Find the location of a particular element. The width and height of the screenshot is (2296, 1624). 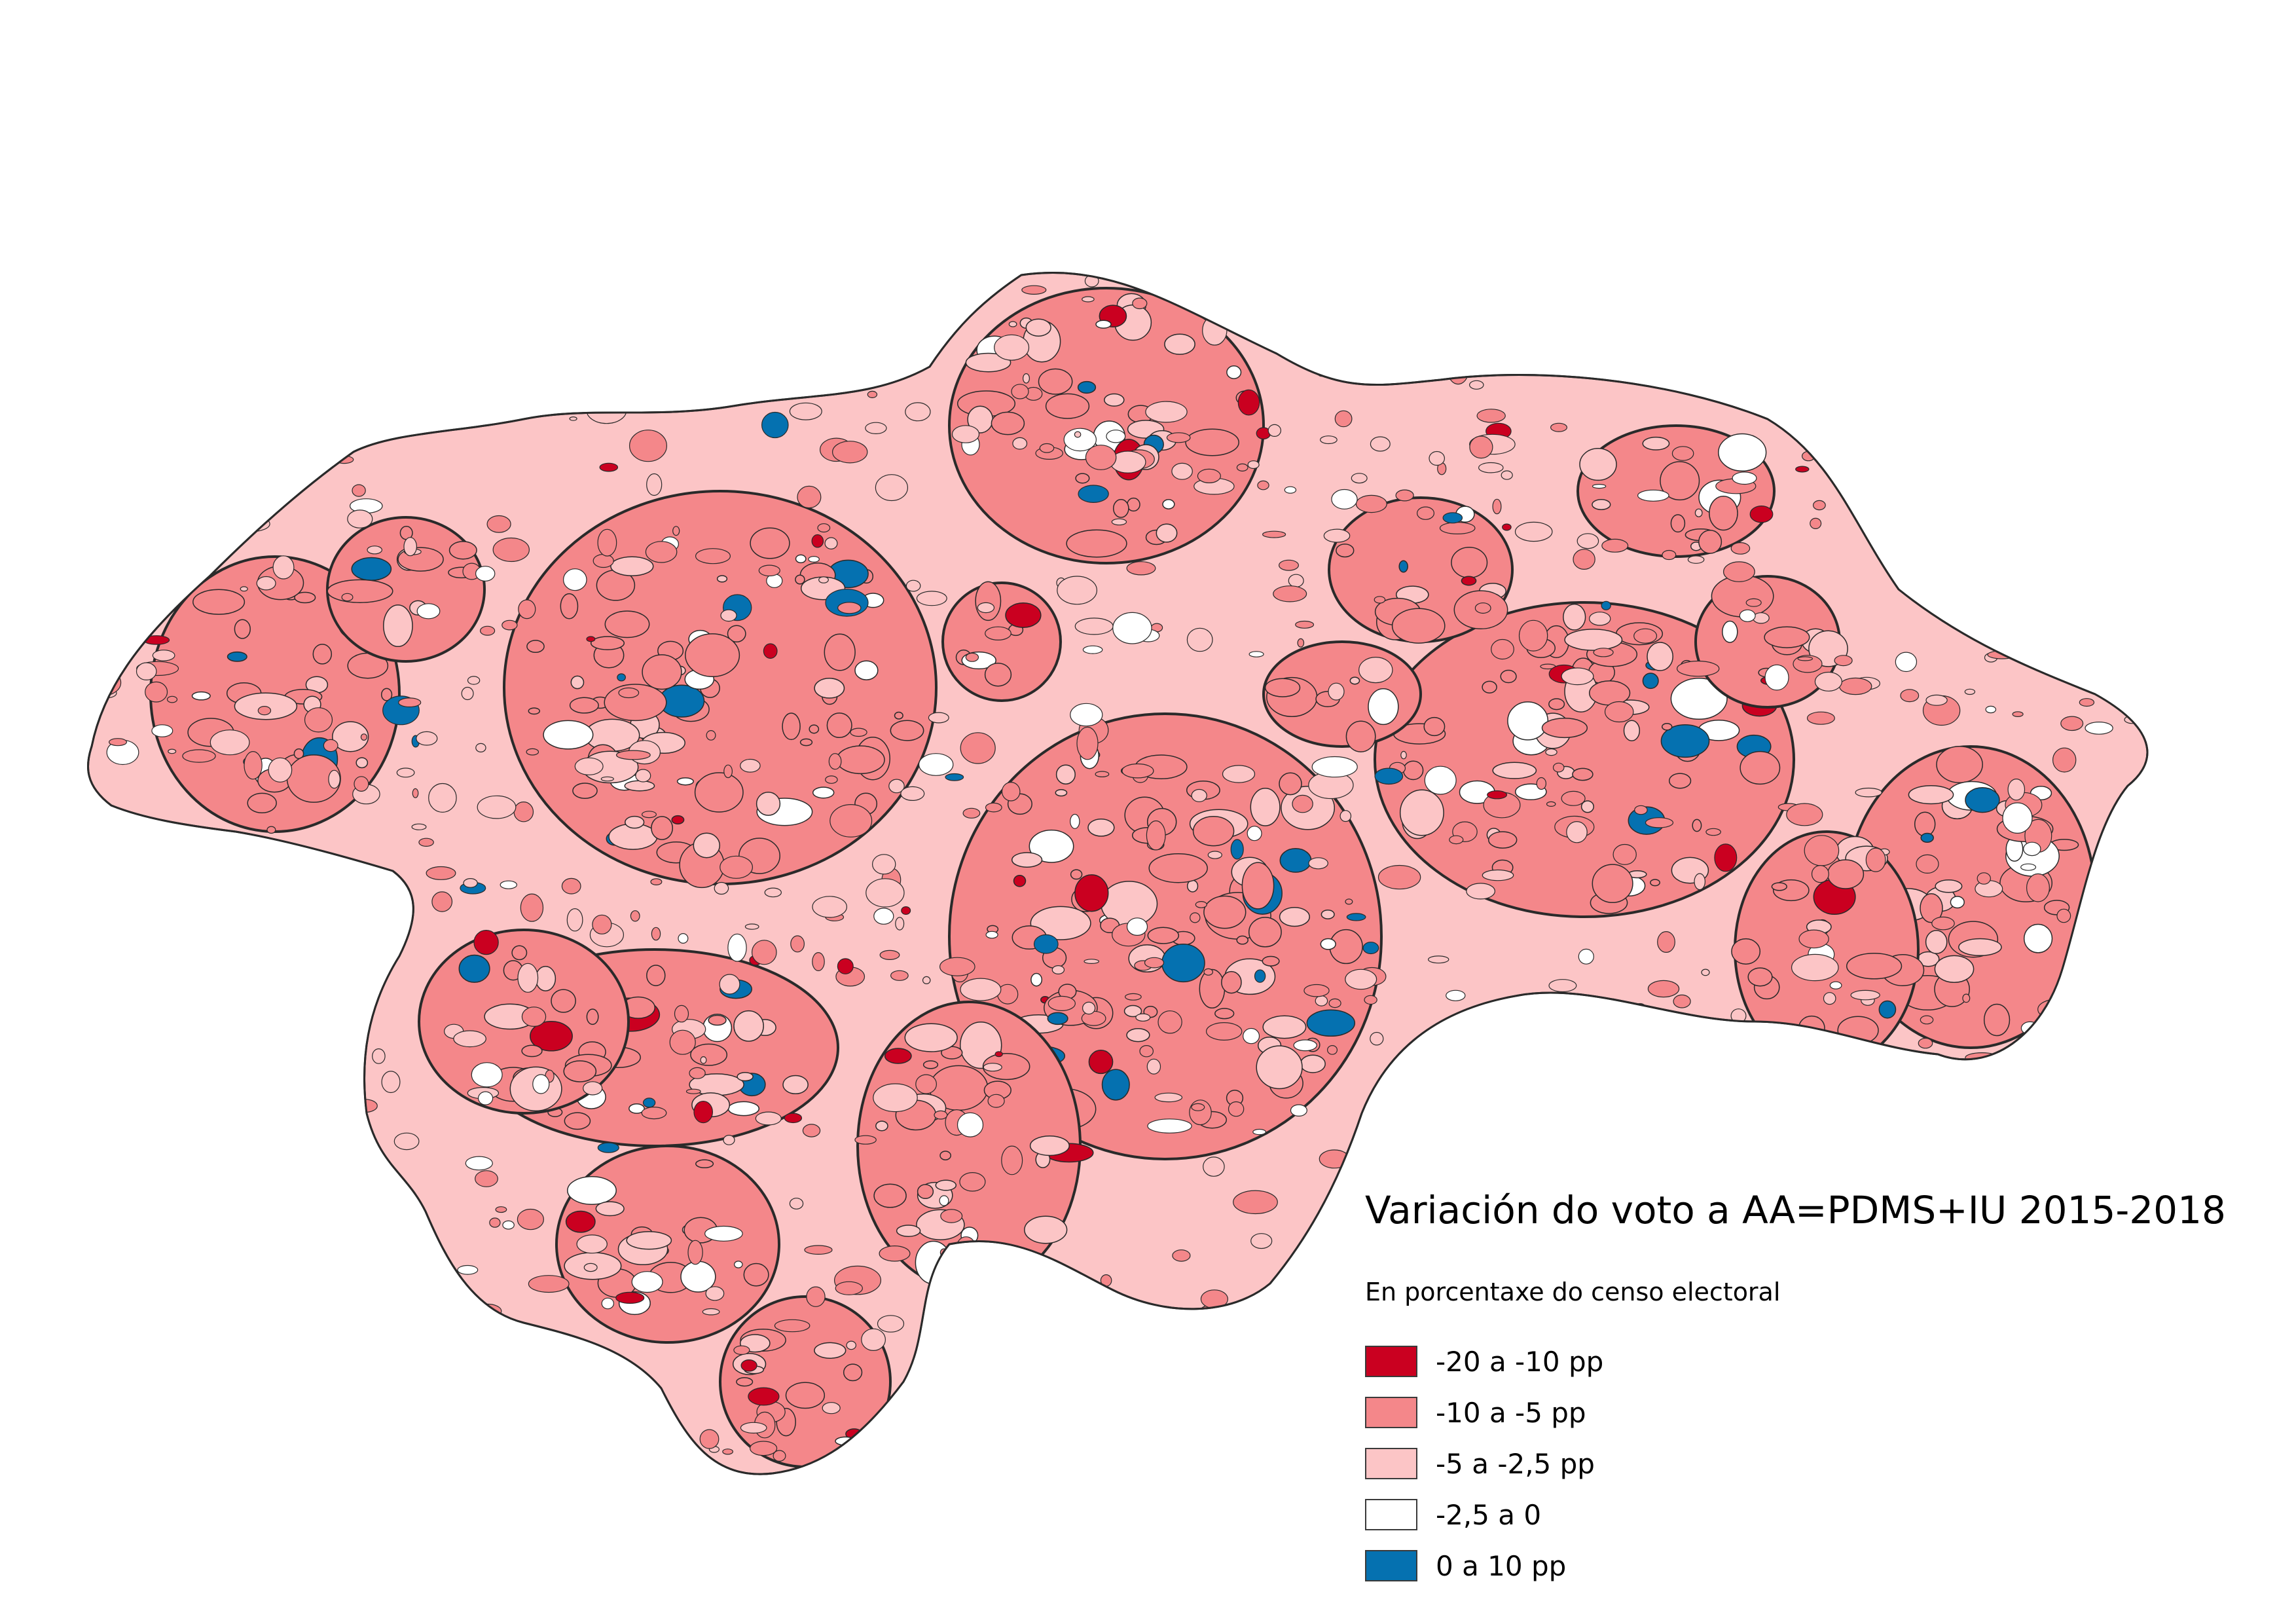

legend-item: -10 a -5 pp is located at coordinates (1817, 1412).